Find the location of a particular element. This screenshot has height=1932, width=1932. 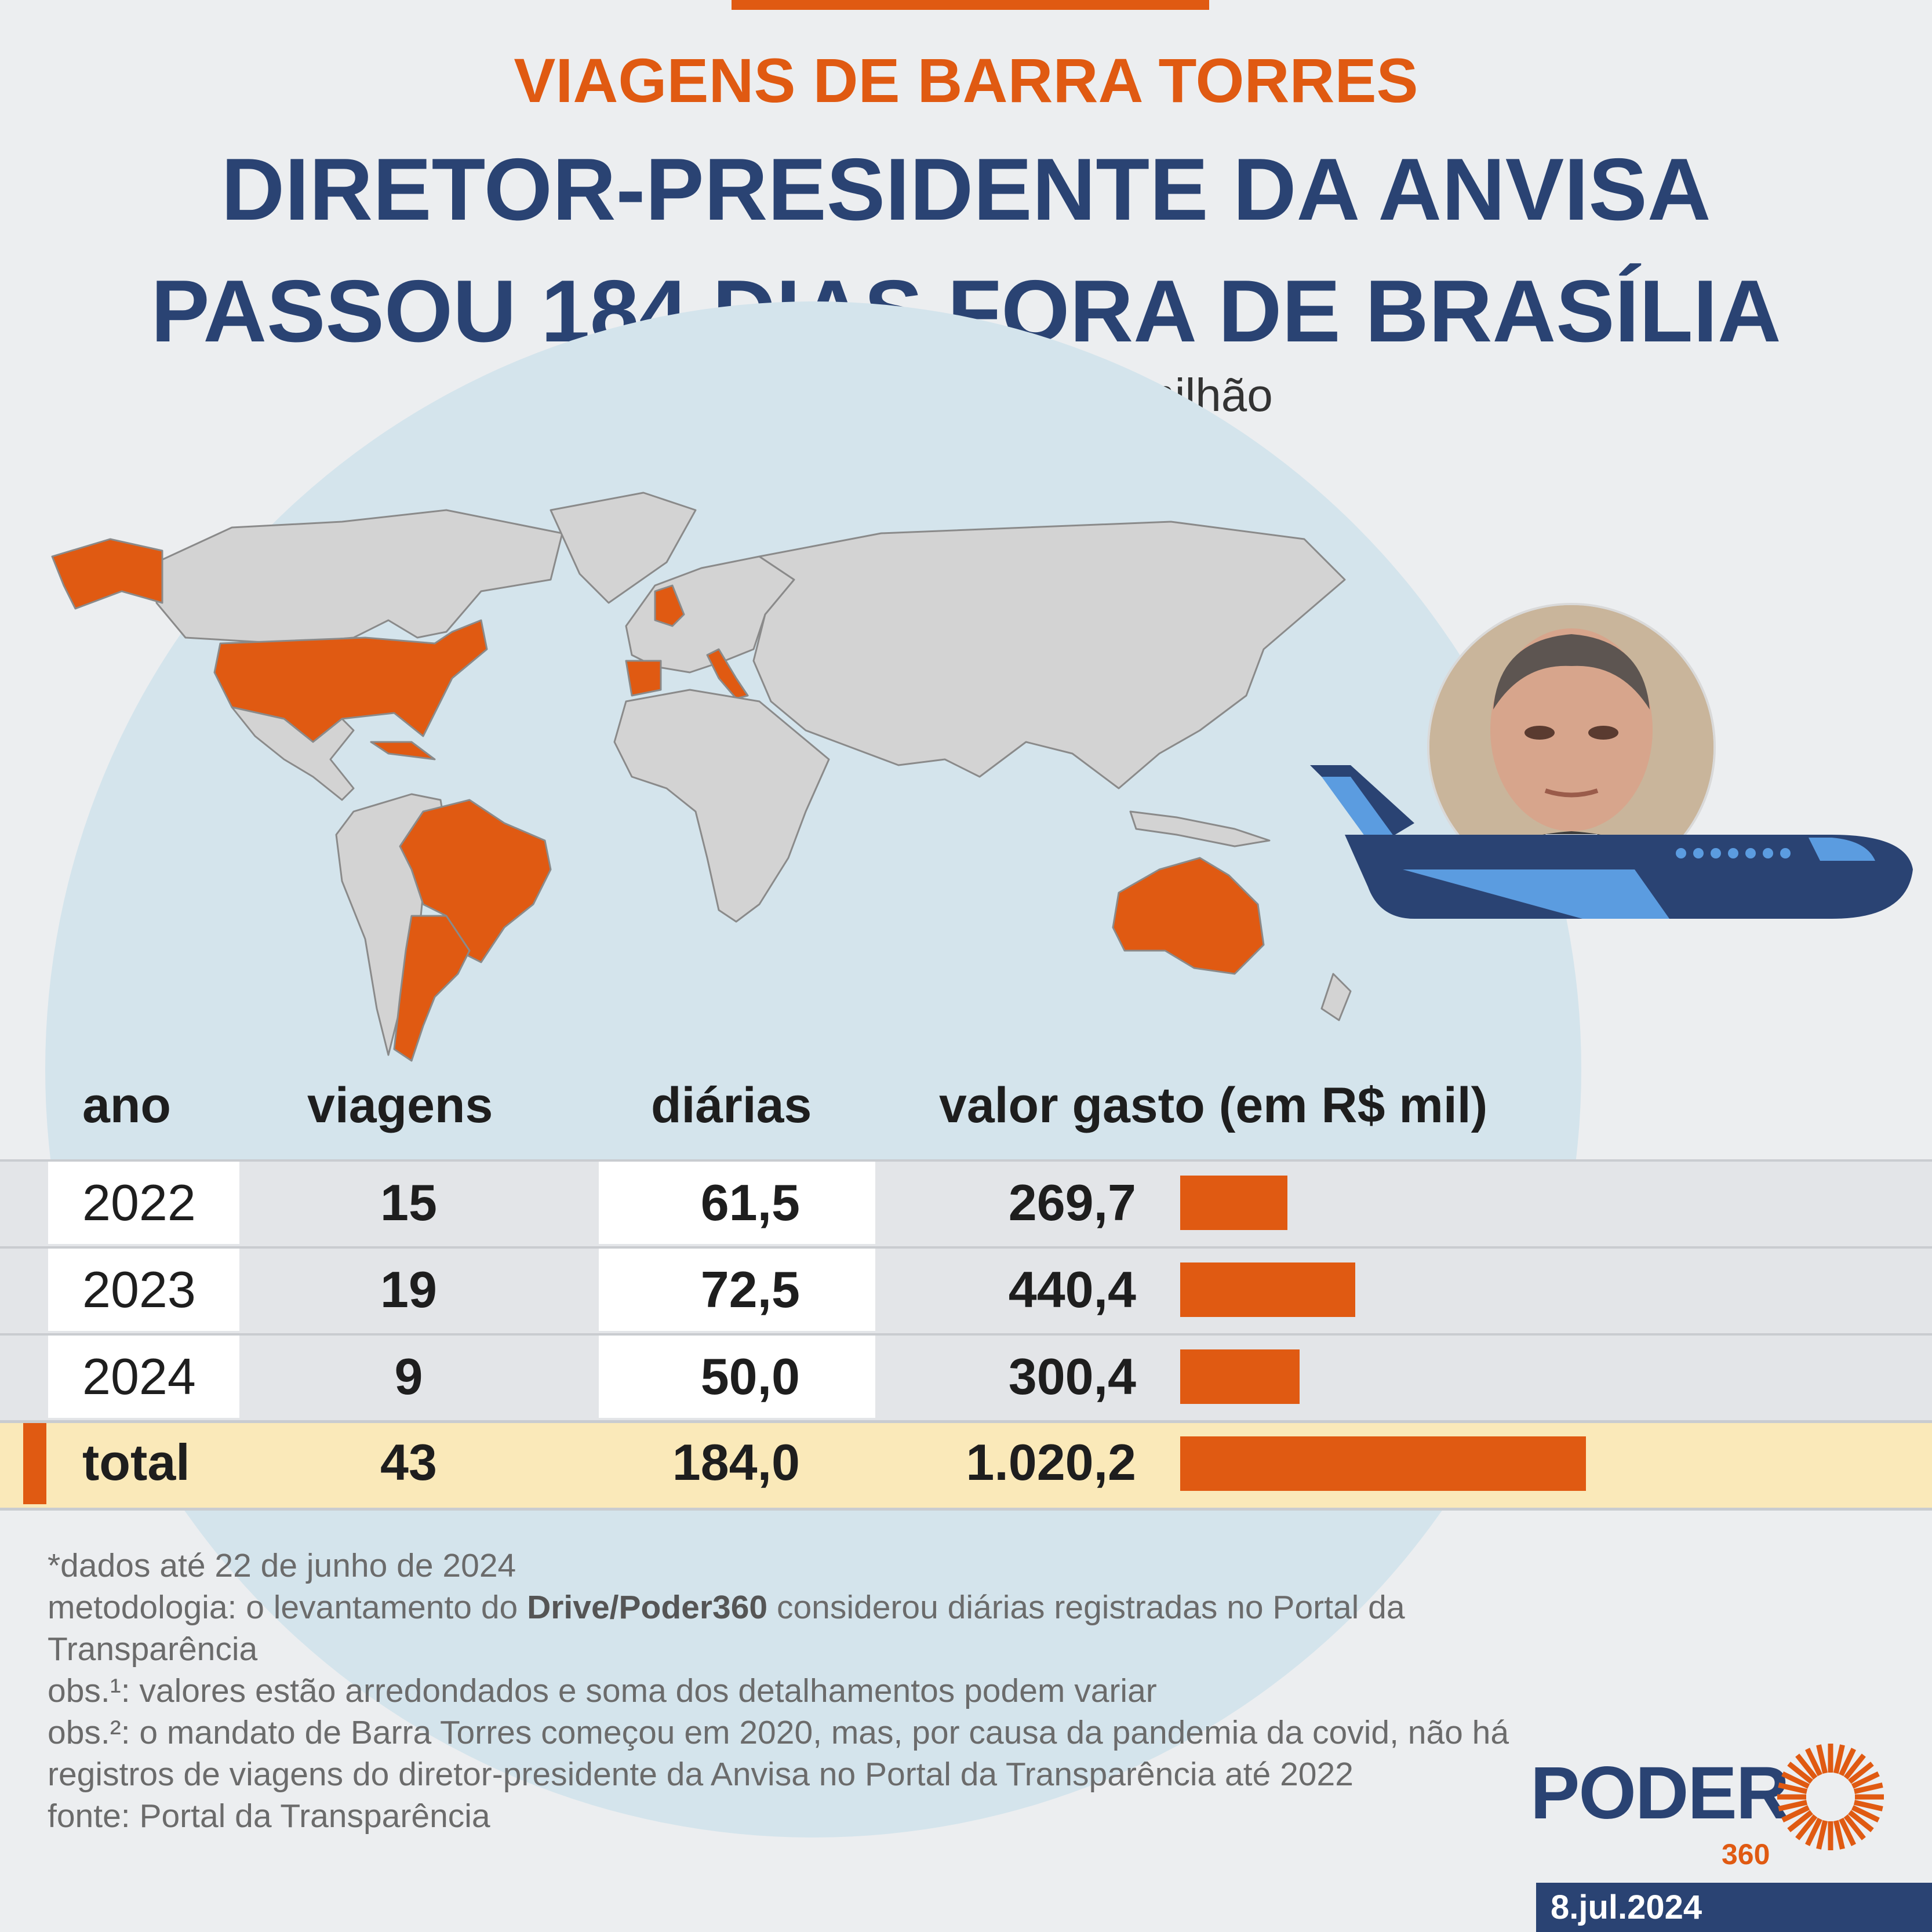

top-accent-bar is located at coordinates (971, 5).